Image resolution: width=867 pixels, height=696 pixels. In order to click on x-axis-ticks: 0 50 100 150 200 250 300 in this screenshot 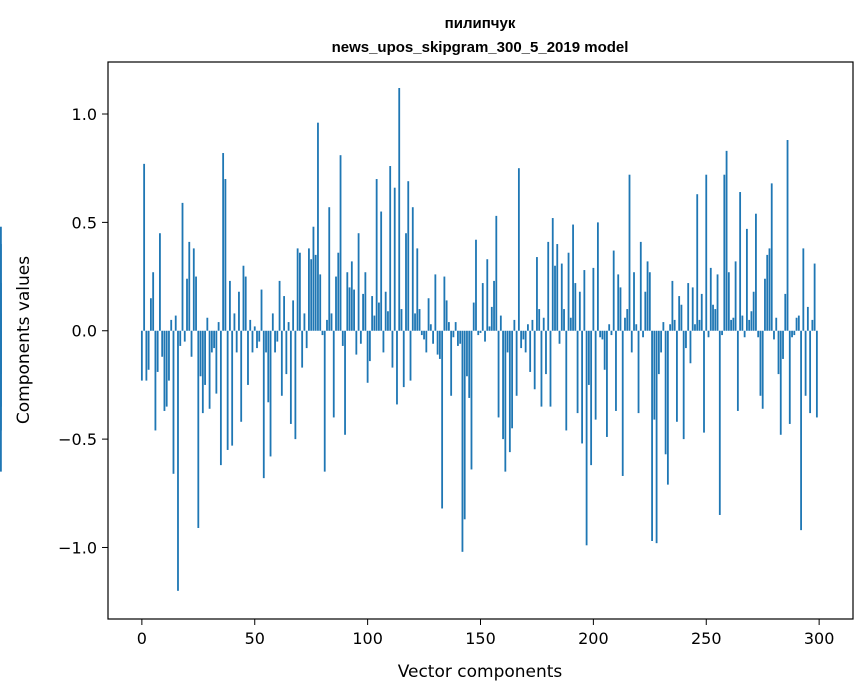, I will do `click(486, 633)`.